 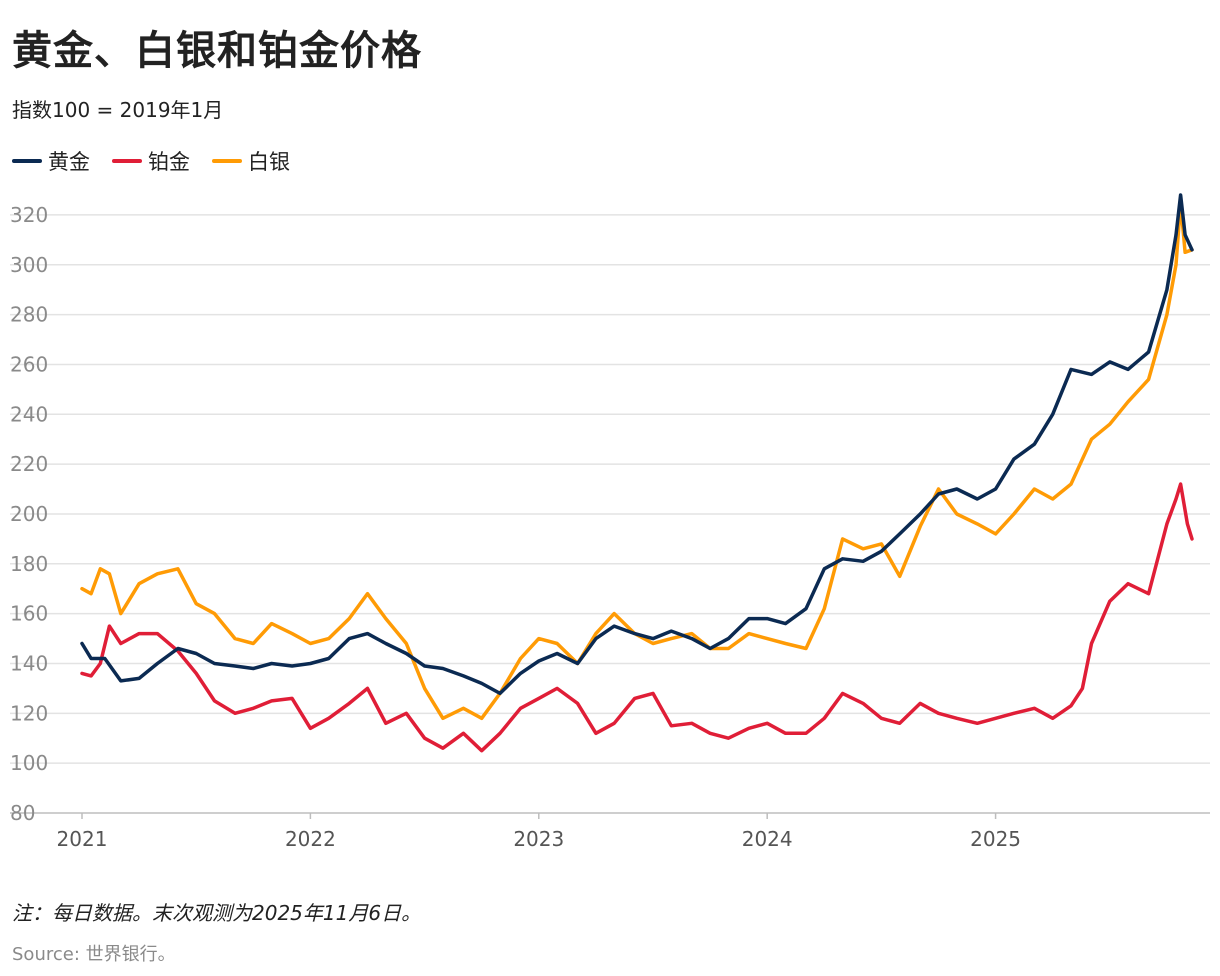 What do you see at coordinates (82, 839) in the screenshot?
I see `x-tick-label-2021: 2021` at bounding box center [82, 839].